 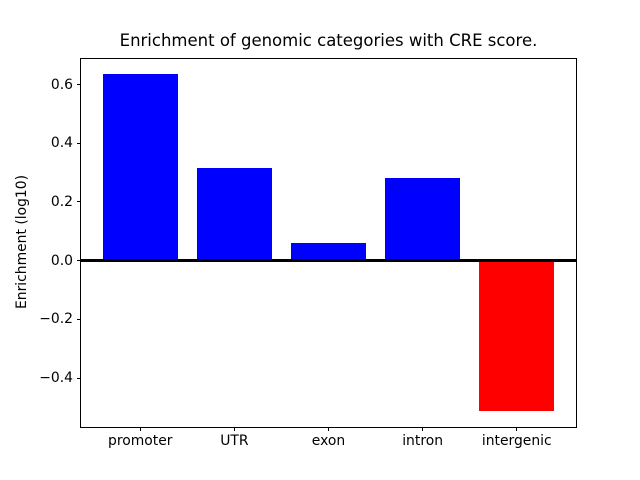 I want to click on y-tick-label: 0.6, so click(x=61, y=84).